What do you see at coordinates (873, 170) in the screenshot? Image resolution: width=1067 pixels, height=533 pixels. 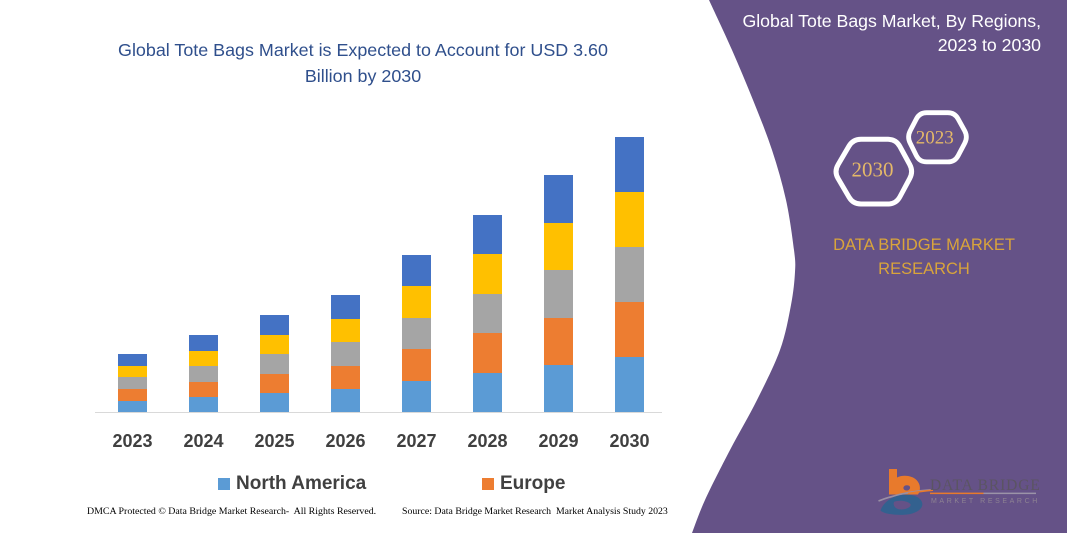 I see `svg-text: 2030` at bounding box center [873, 170].